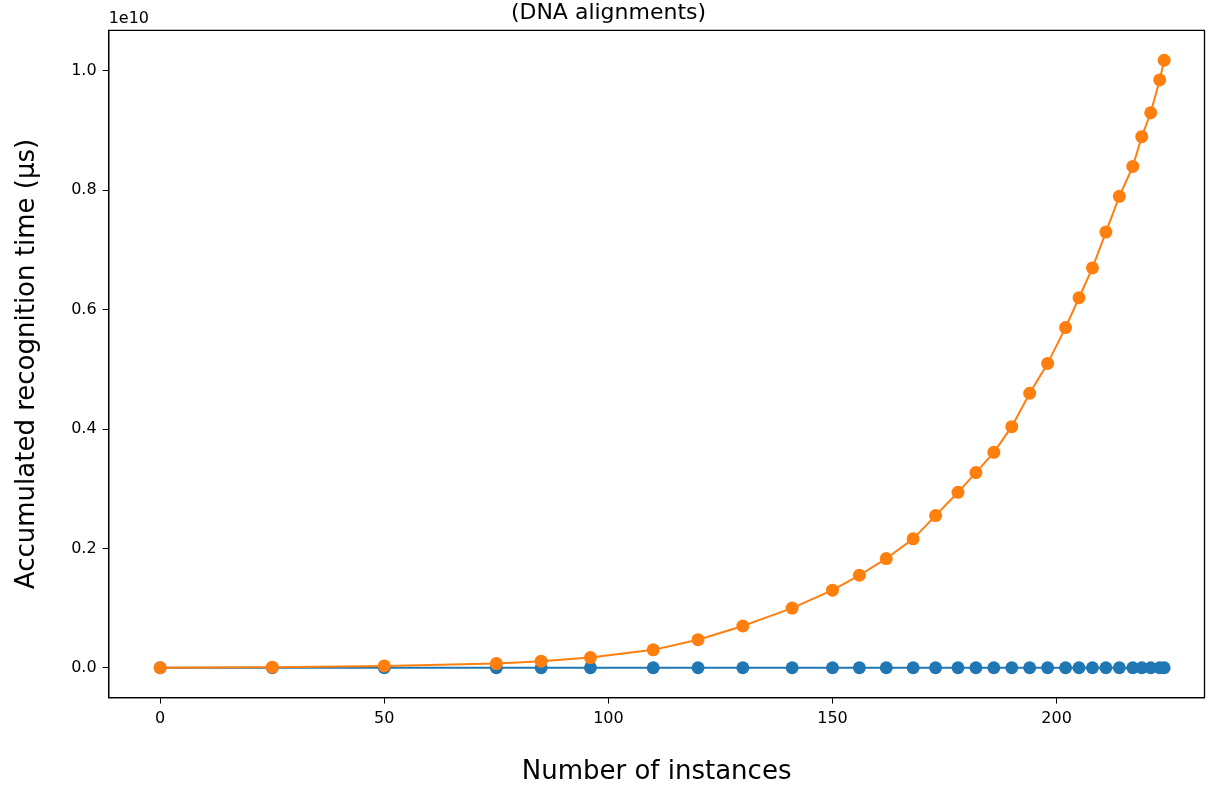  I want to click on y-tick-label: 0.6, so click(84, 308).